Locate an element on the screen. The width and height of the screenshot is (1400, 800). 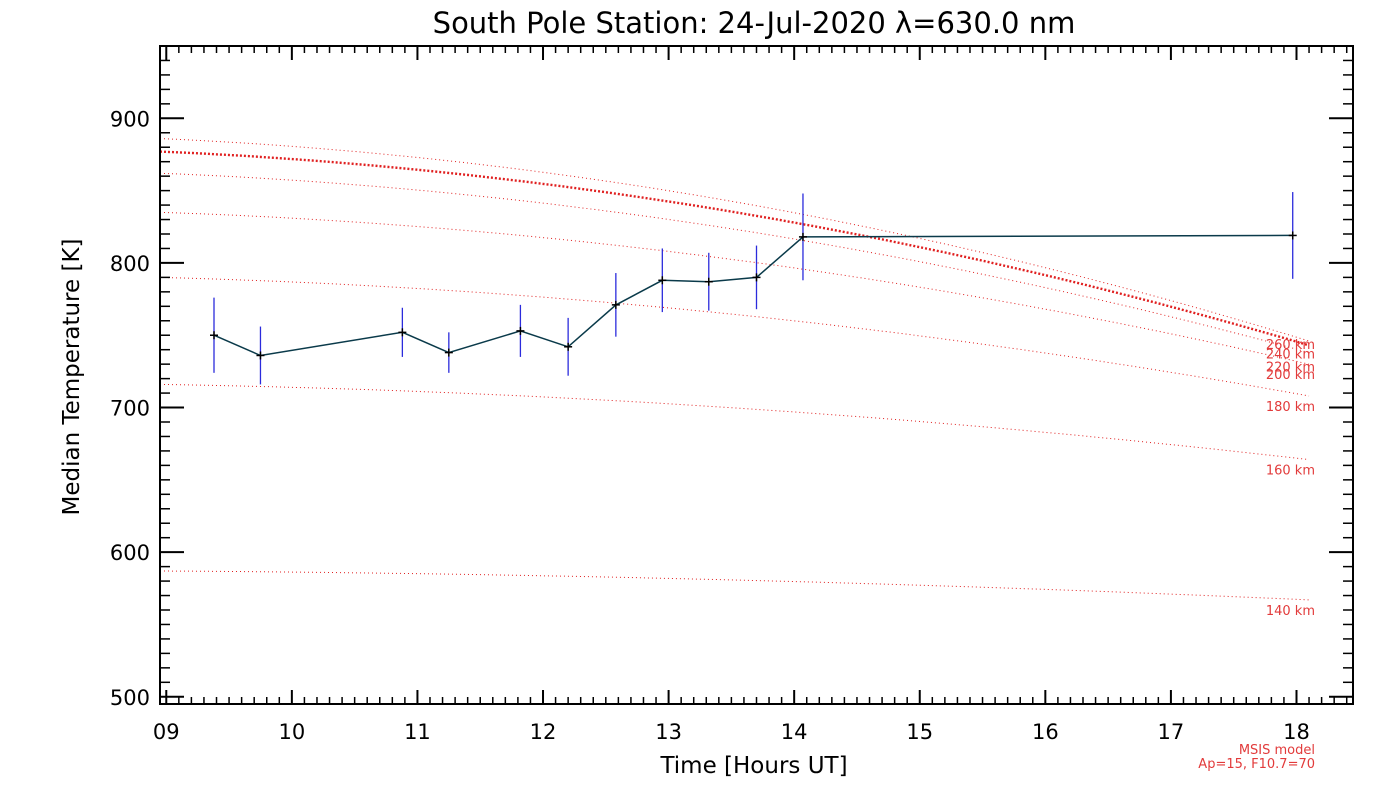
y-tick-label: 700 is located at coordinates (130, 409).